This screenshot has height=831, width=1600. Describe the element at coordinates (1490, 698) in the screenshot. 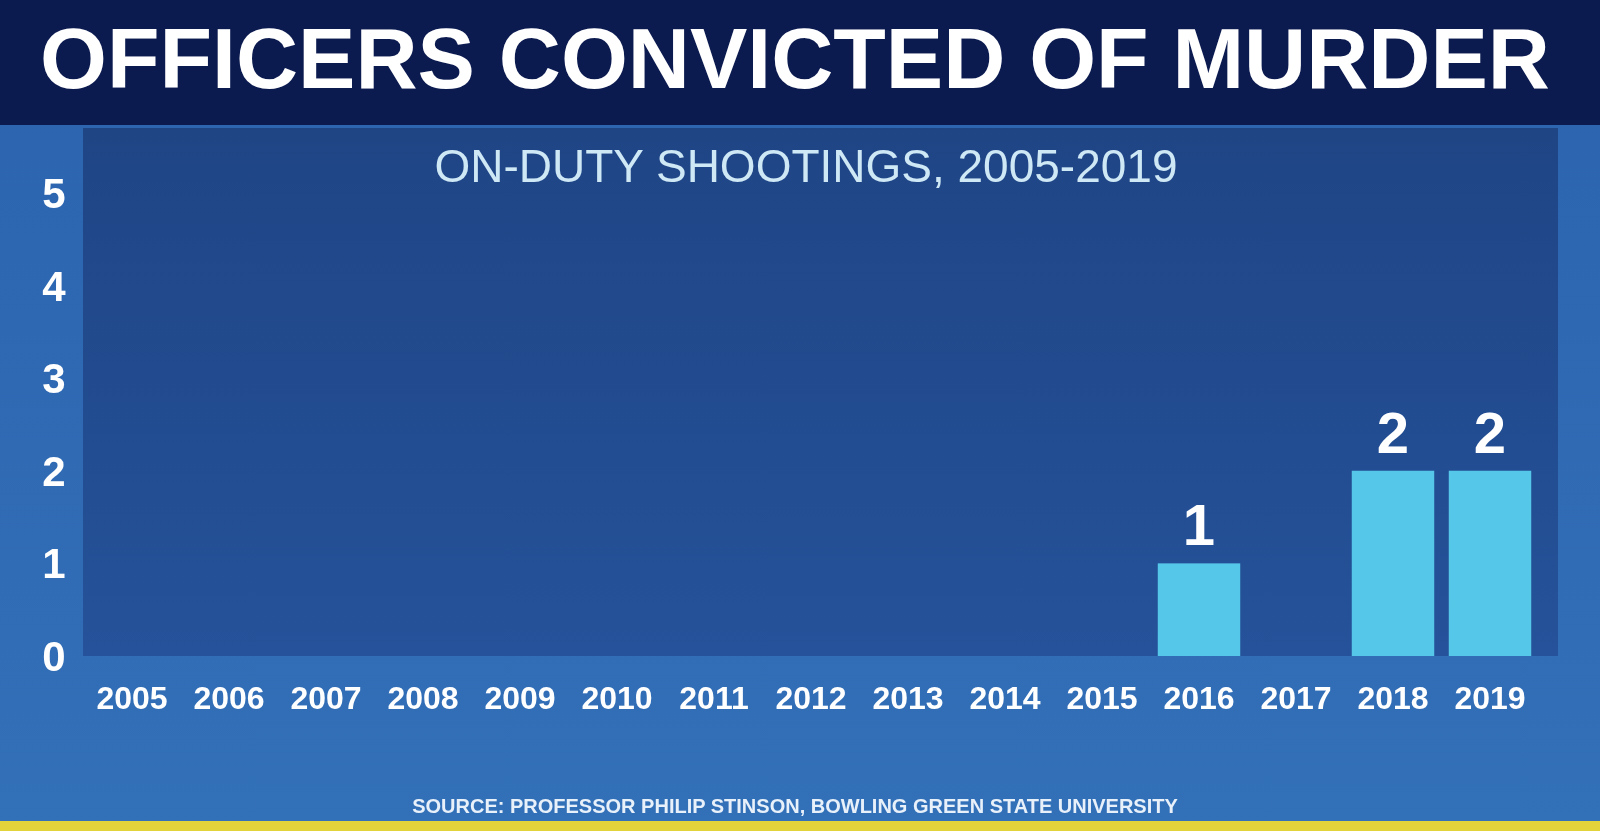

I see `x-tick-label: 2019` at that location.